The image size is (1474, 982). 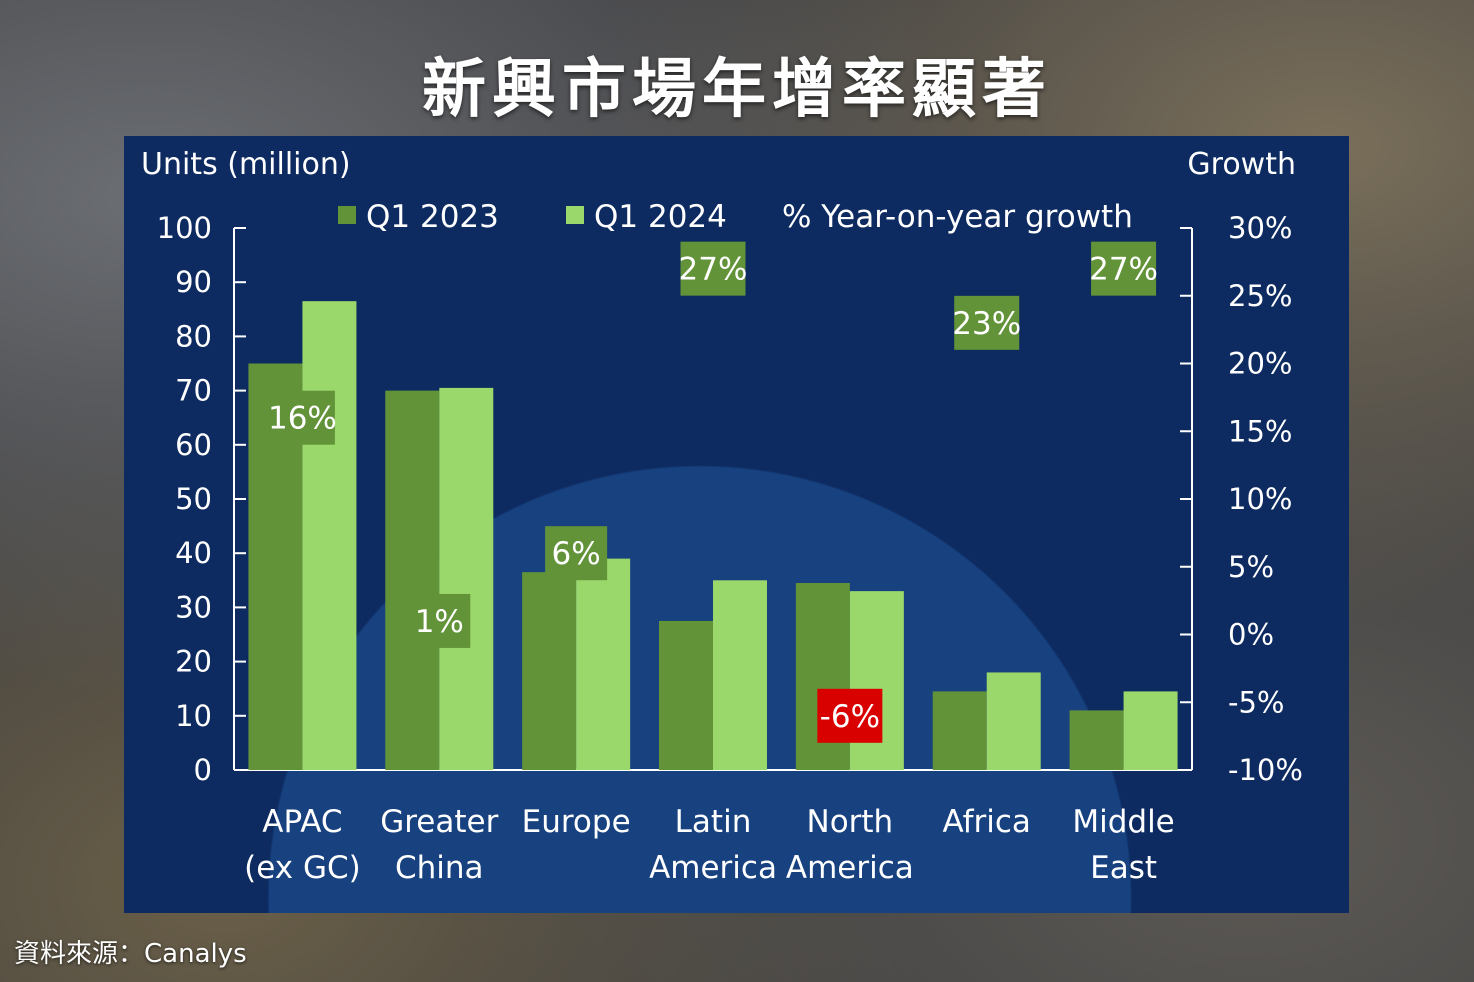 What do you see at coordinates (1260, 499) in the screenshot?
I see `y2-tick-label: 10%` at bounding box center [1260, 499].